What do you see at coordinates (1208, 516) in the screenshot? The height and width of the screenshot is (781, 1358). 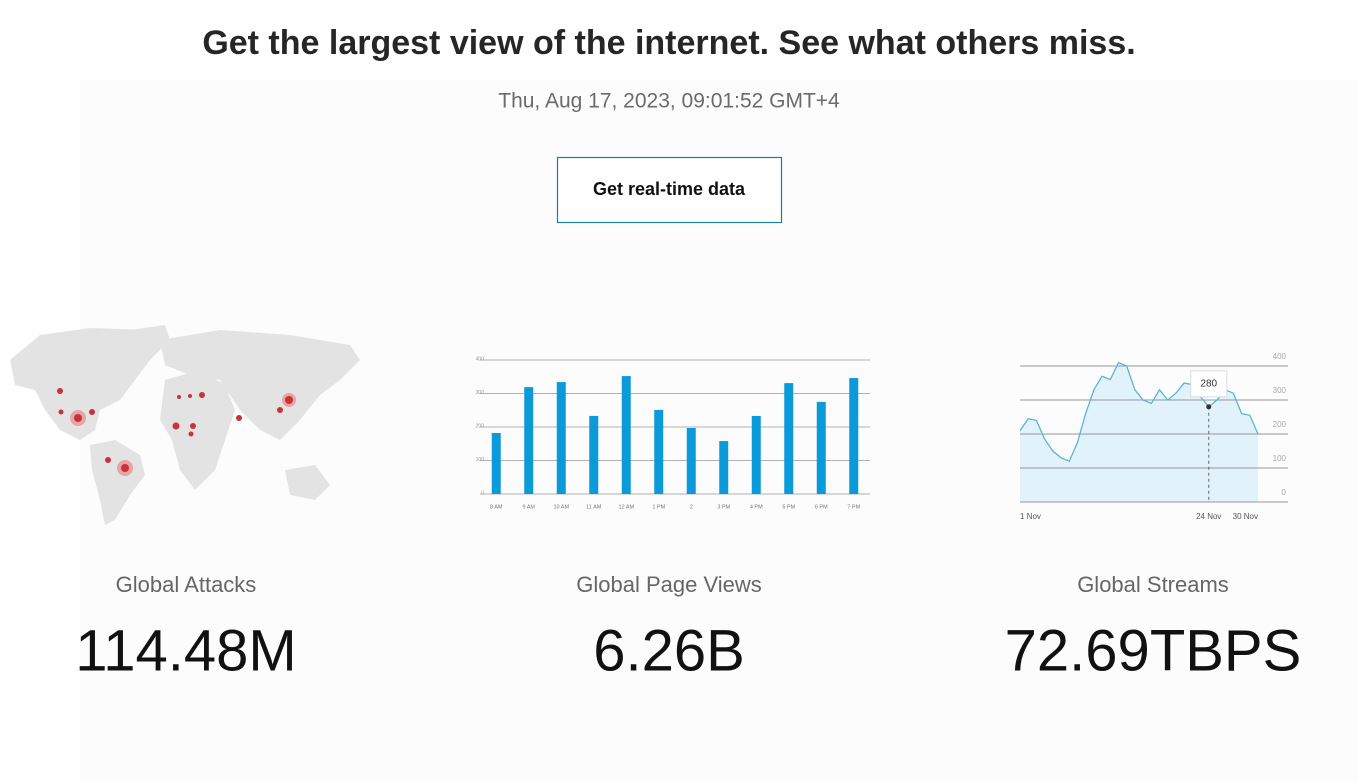 I see `x-tick-label: 24 Nov` at bounding box center [1208, 516].